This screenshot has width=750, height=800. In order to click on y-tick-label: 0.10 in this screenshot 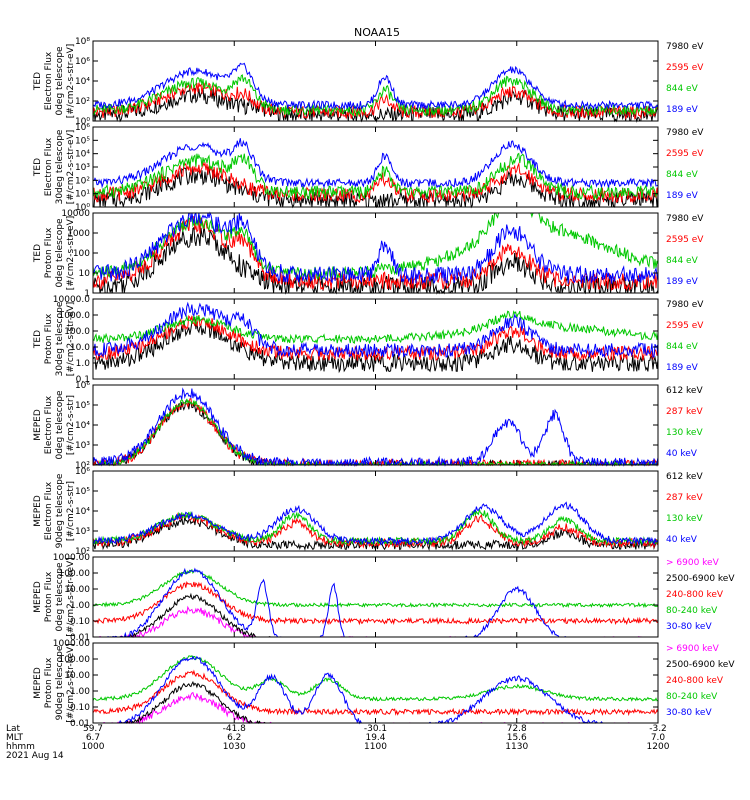, I will do `click(80, 622)`.